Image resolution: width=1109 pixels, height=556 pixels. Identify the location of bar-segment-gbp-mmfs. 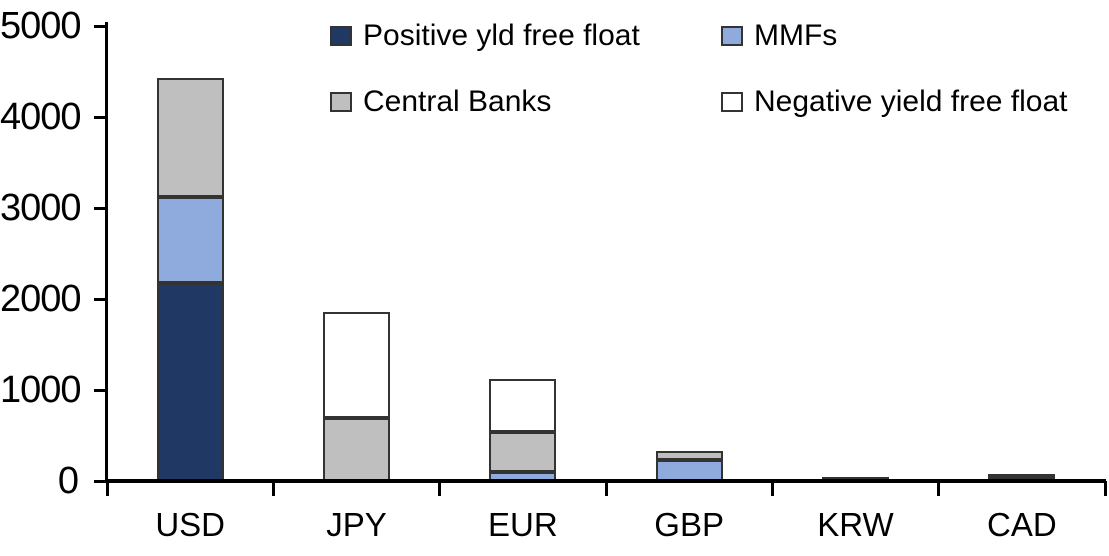
(689, 470).